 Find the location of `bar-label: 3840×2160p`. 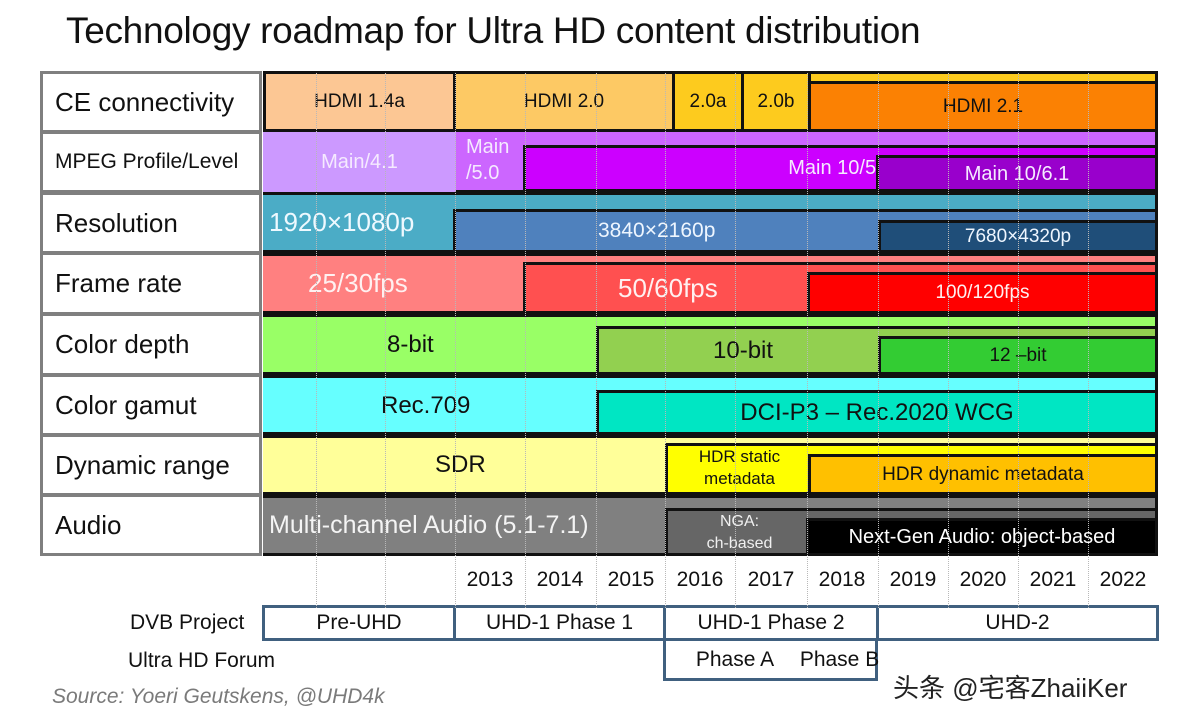

bar-label: 3840×2160p is located at coordinates (657, 230).